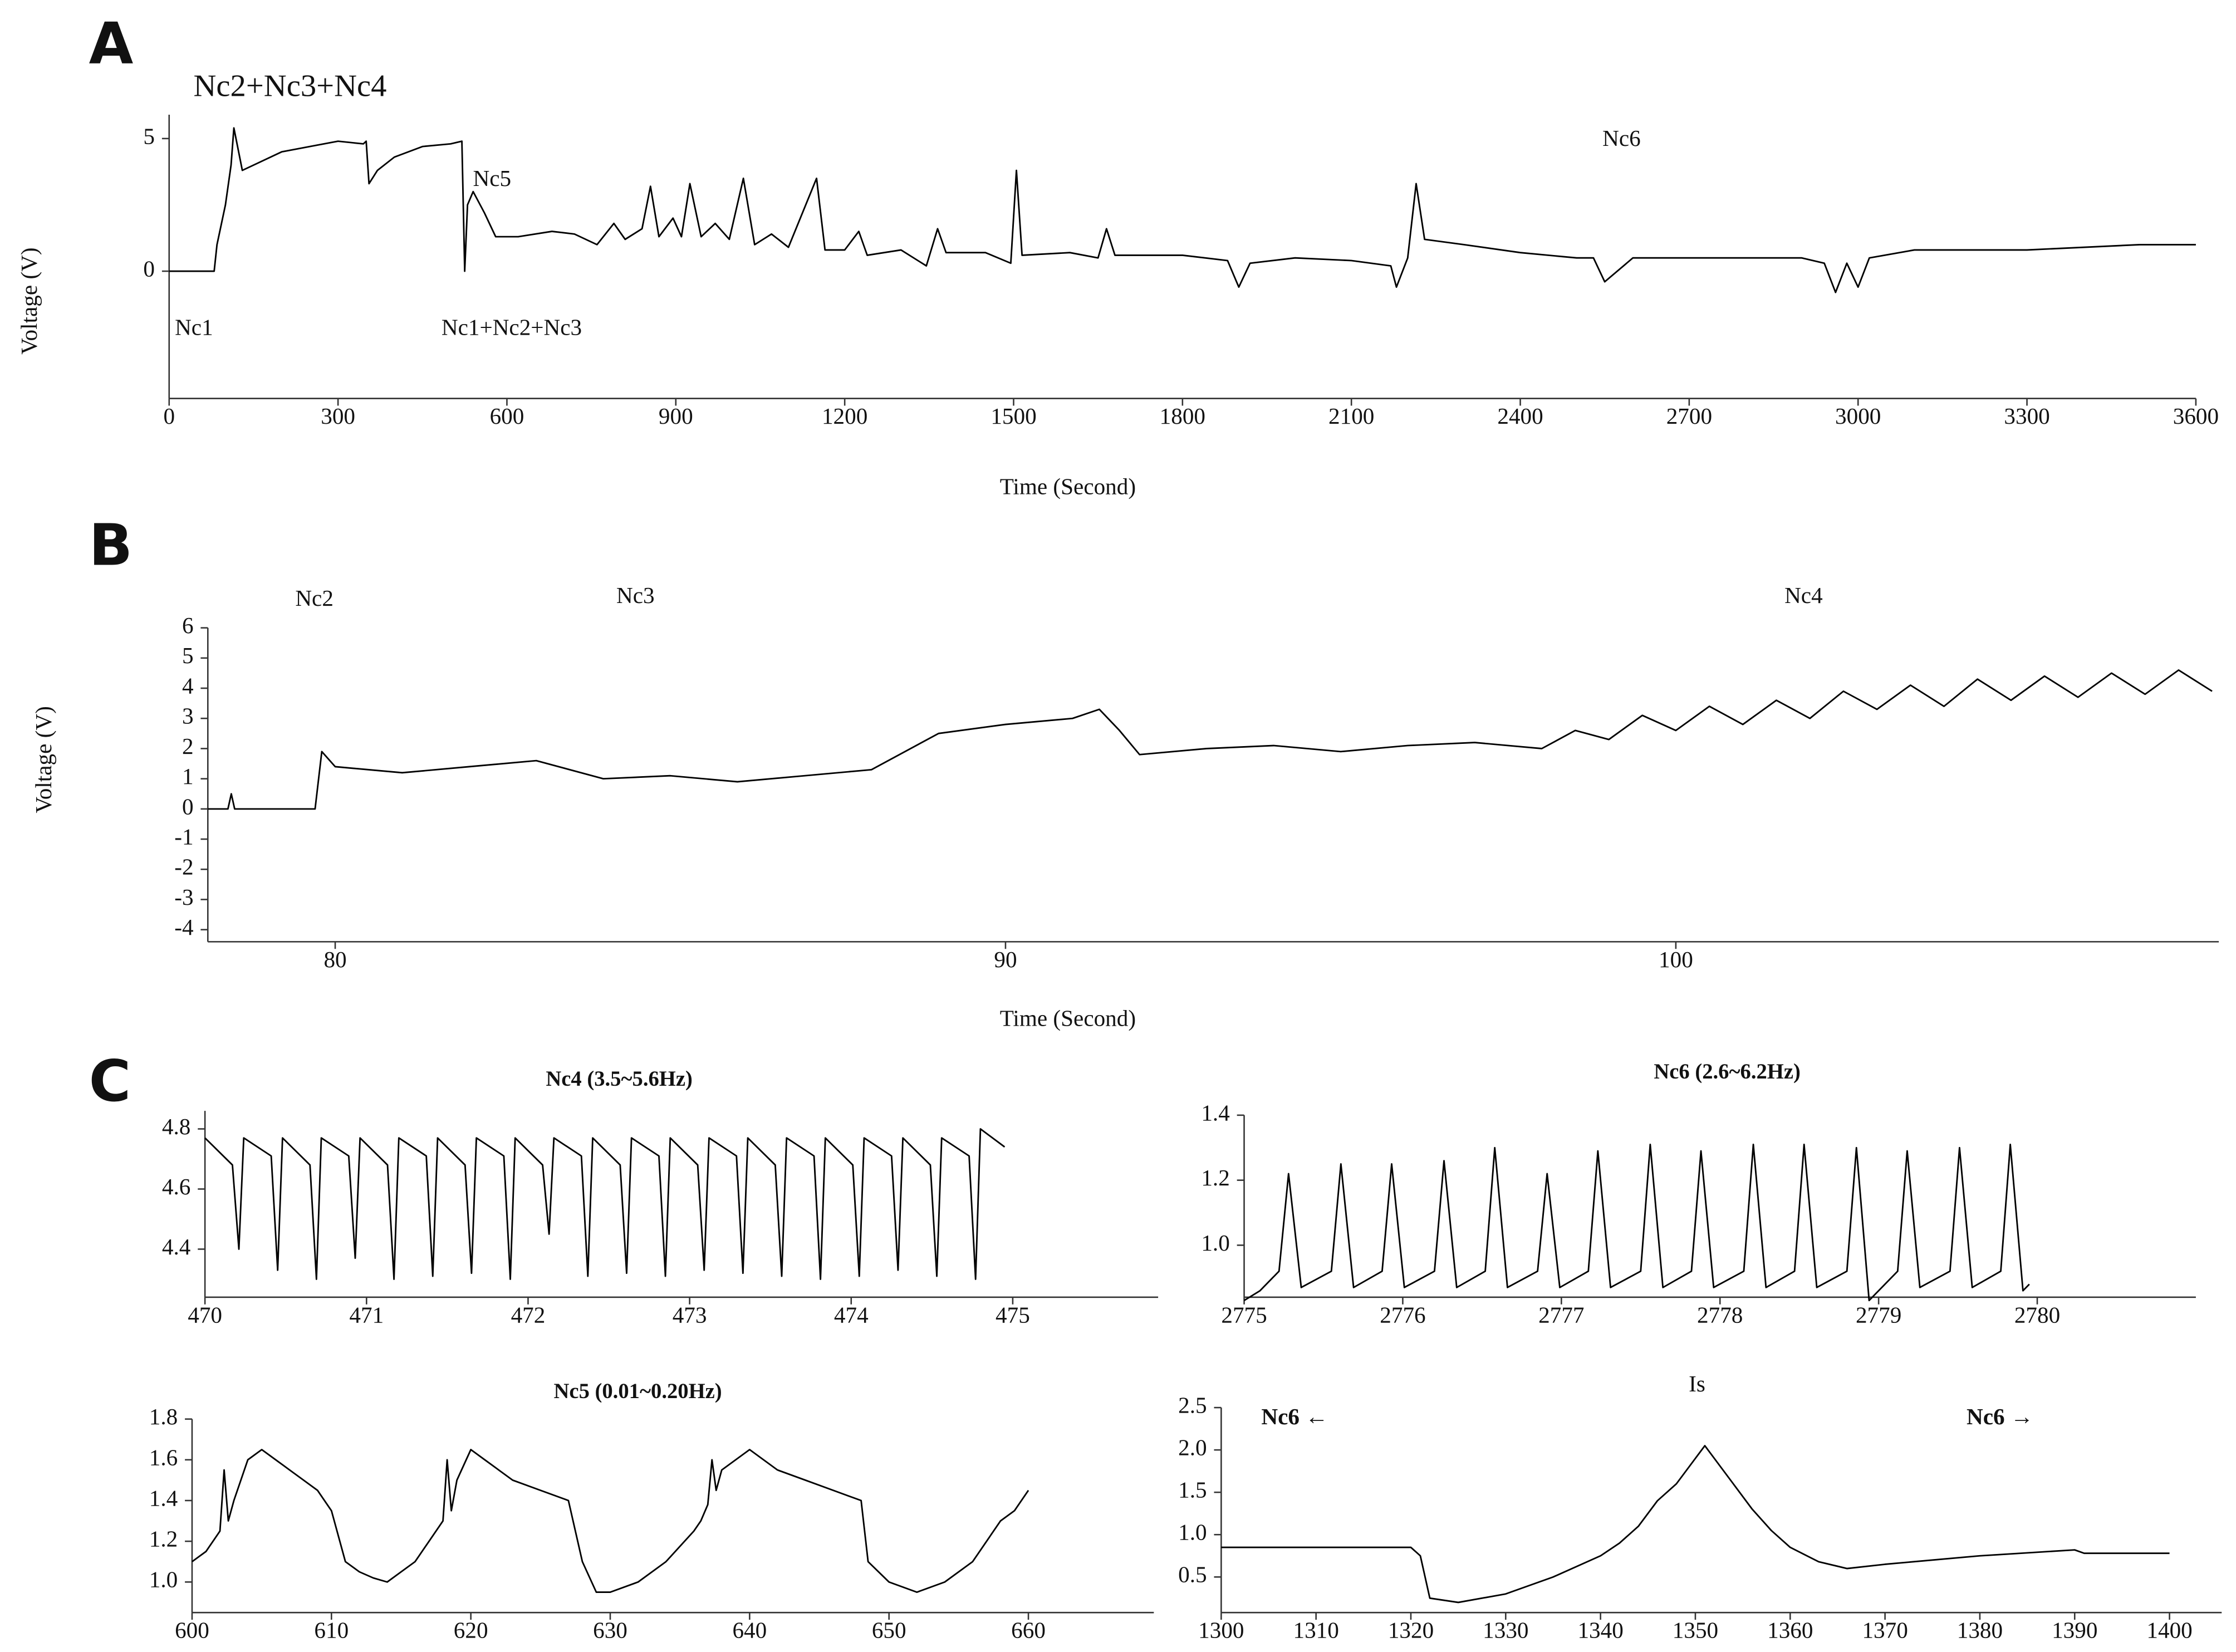 The image size is (2236, 1652). I want to click on x-tick-label: 2400, so click(1520, 416).